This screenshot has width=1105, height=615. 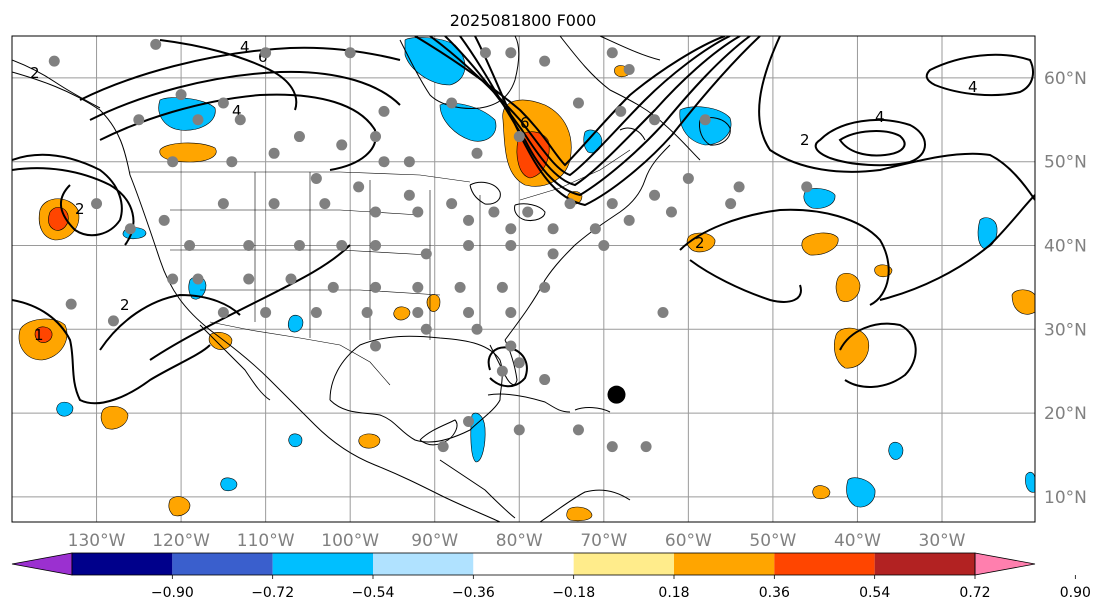 I want to click on latitude-tick-label: 40°N, so click(x=1065, y=246).